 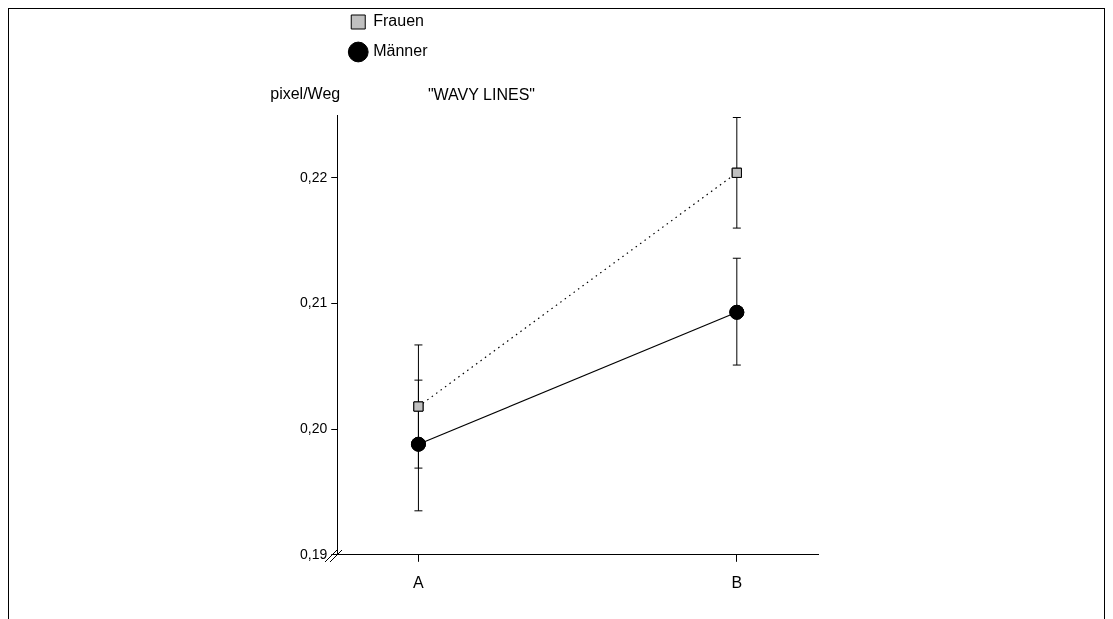 I want to click on chart-title: "WAVY LINES", so click(x=481, y=95).